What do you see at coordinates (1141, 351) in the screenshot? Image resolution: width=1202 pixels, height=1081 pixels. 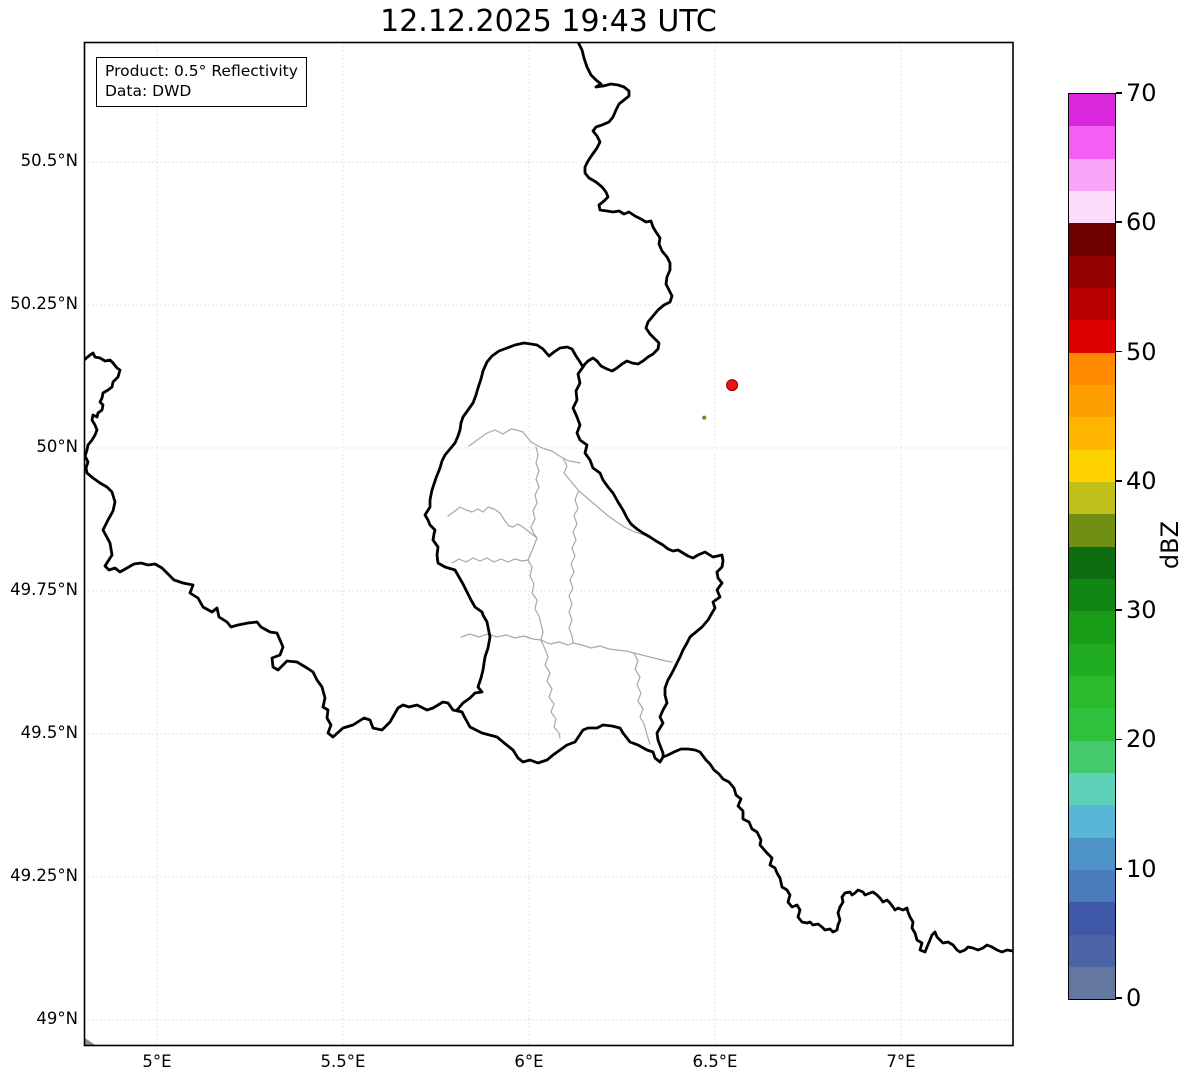 I see `colorbar-tick-label: 50` at bounding box center [1141, 351].